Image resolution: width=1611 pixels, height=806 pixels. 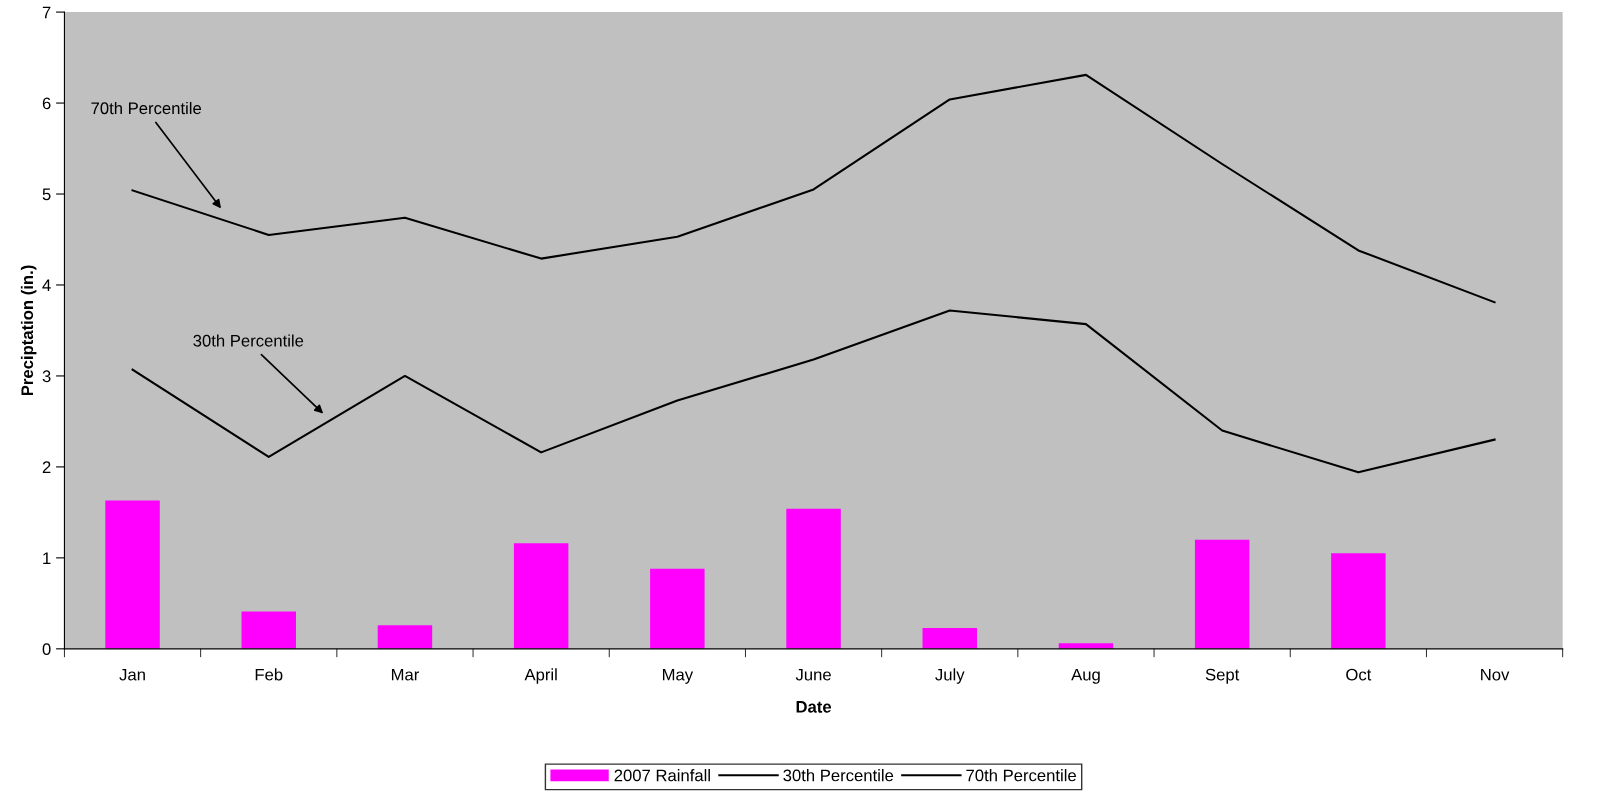 I want to click on x-tick-label: May, so click(x=678, y=676).